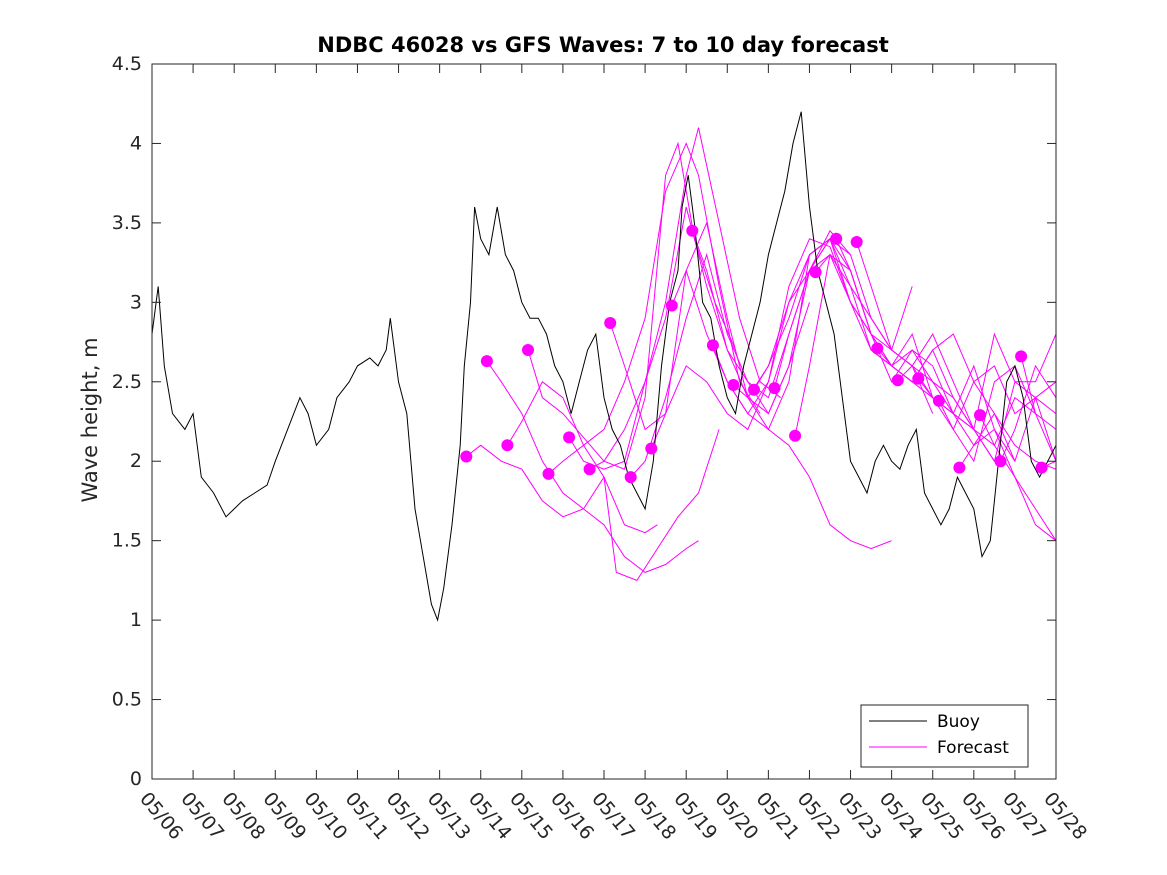 This screenshot has width=1167, height=875. What do you see at coordinates (408, 816) in the screenshot?
I see `x-tick-label: 05/12` at bounding box center [408, 816].